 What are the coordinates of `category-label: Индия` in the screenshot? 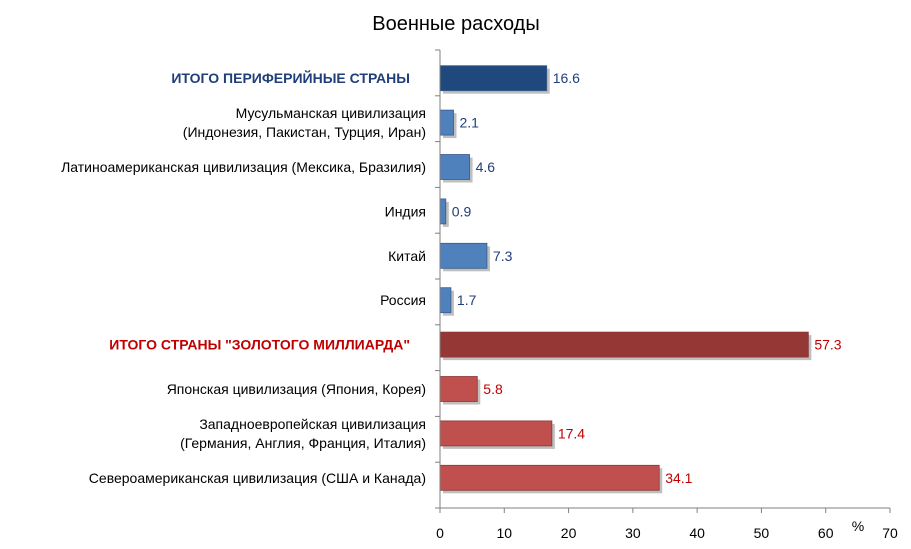 It's located at (405, 211).